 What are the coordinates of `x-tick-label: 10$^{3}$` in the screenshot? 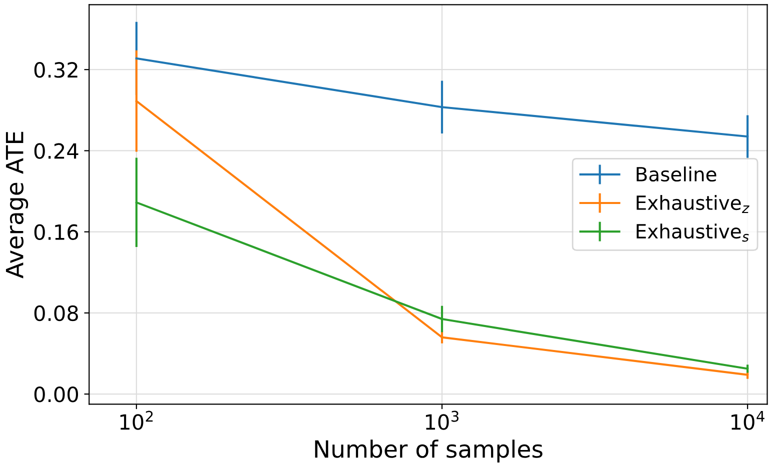 It's located at (442, 420).